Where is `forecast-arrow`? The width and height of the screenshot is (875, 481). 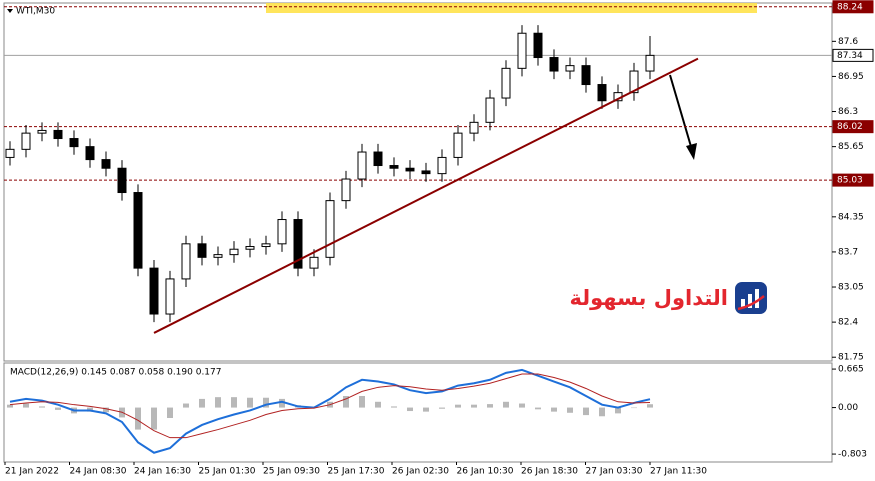 forecast-arrow is located at coordinates (683, 117).